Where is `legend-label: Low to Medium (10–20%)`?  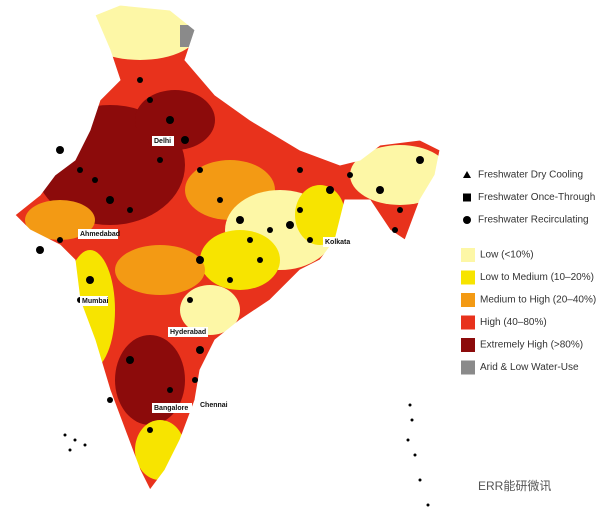
legend-label: Low to Medium (10–20%) is located at coordinates (537, 277).